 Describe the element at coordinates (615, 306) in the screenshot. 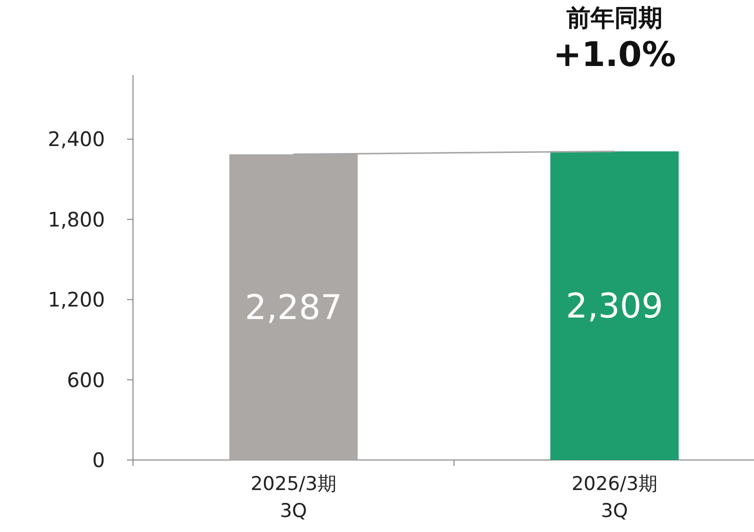

I see `data-label: 2,309` at that location.